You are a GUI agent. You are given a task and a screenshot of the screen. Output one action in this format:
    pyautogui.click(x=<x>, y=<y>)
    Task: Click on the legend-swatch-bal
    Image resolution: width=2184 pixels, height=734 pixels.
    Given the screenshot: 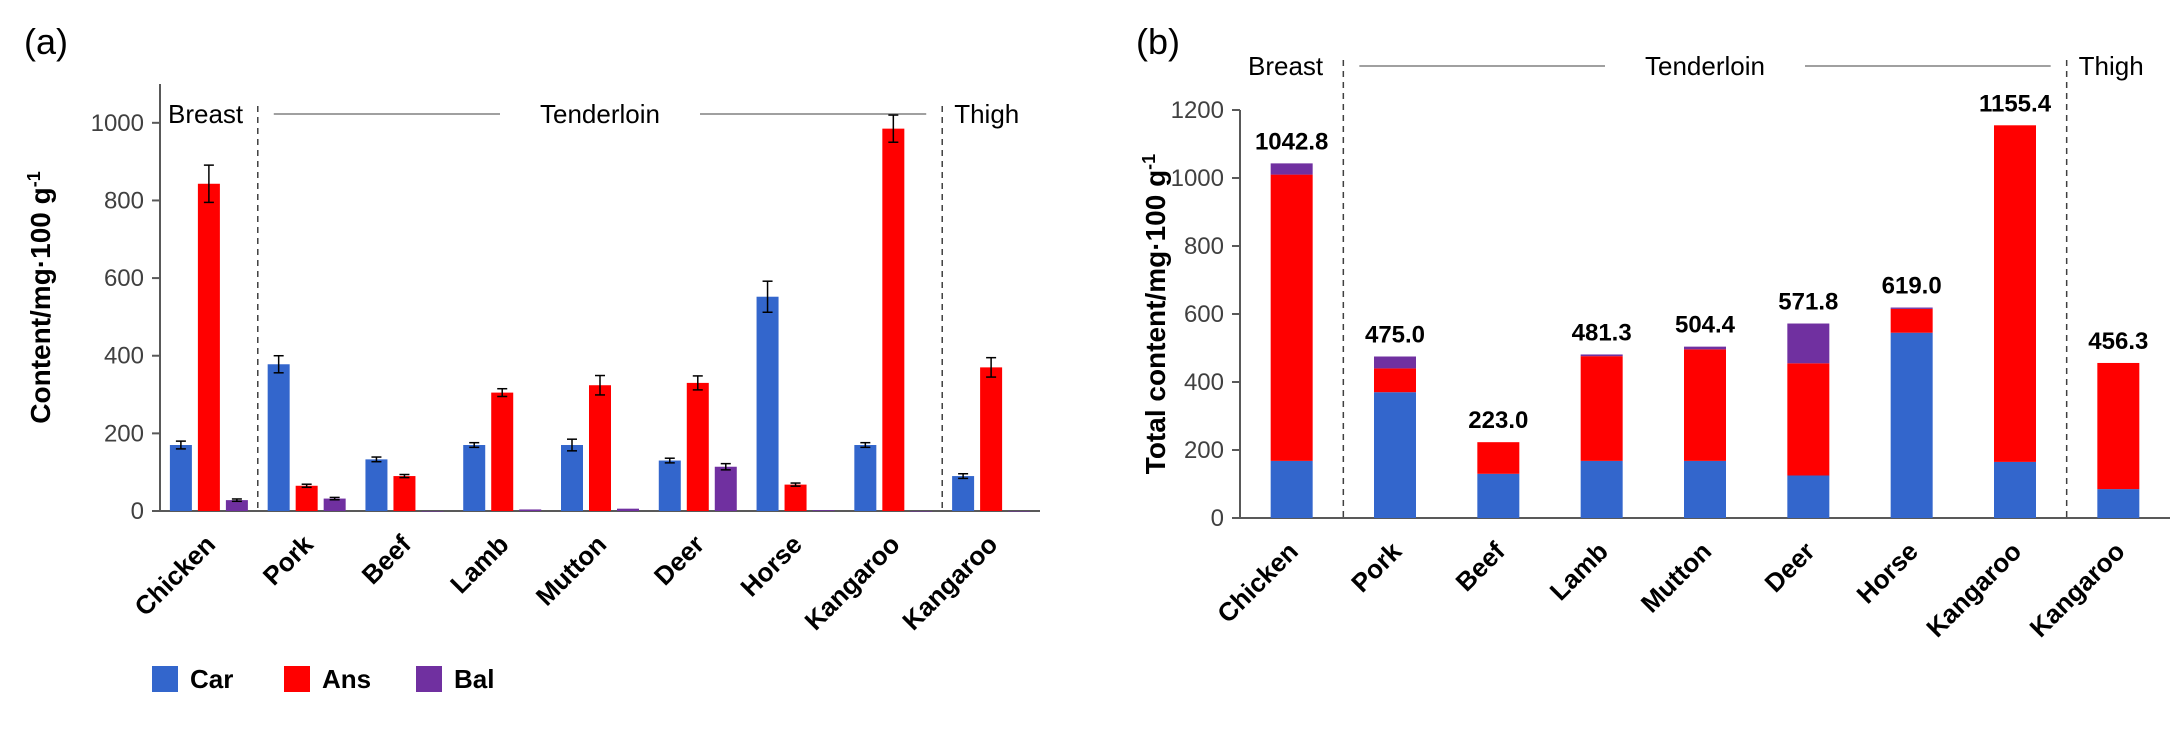 What is the action you would take?
    pyautogui.click(x=429, y=679)
    